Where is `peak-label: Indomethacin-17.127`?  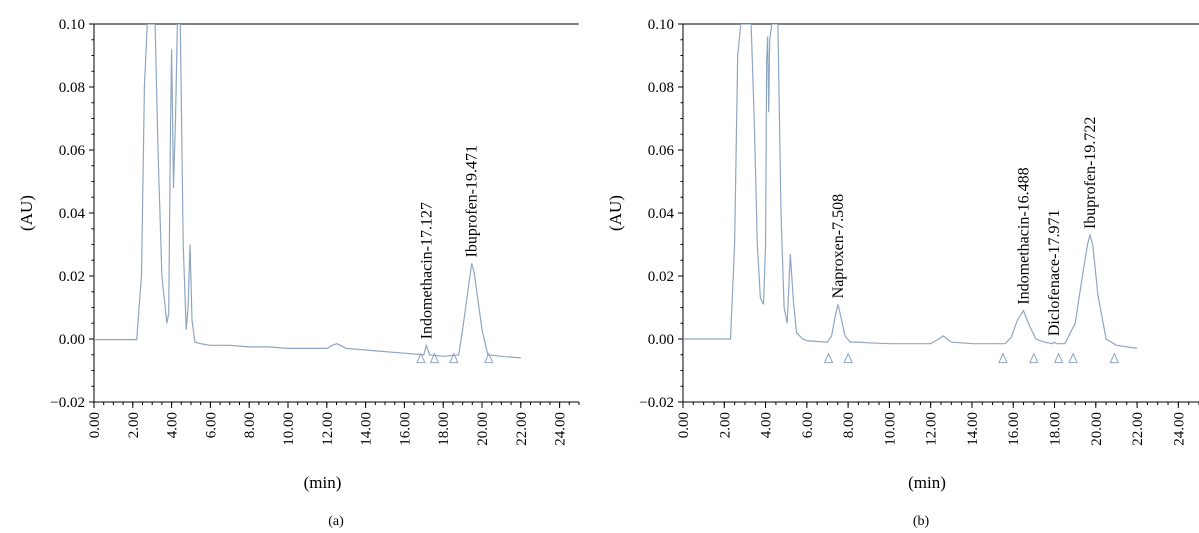
peak-label: Indomethacin-17.127 is located at coordinates (426, 270).